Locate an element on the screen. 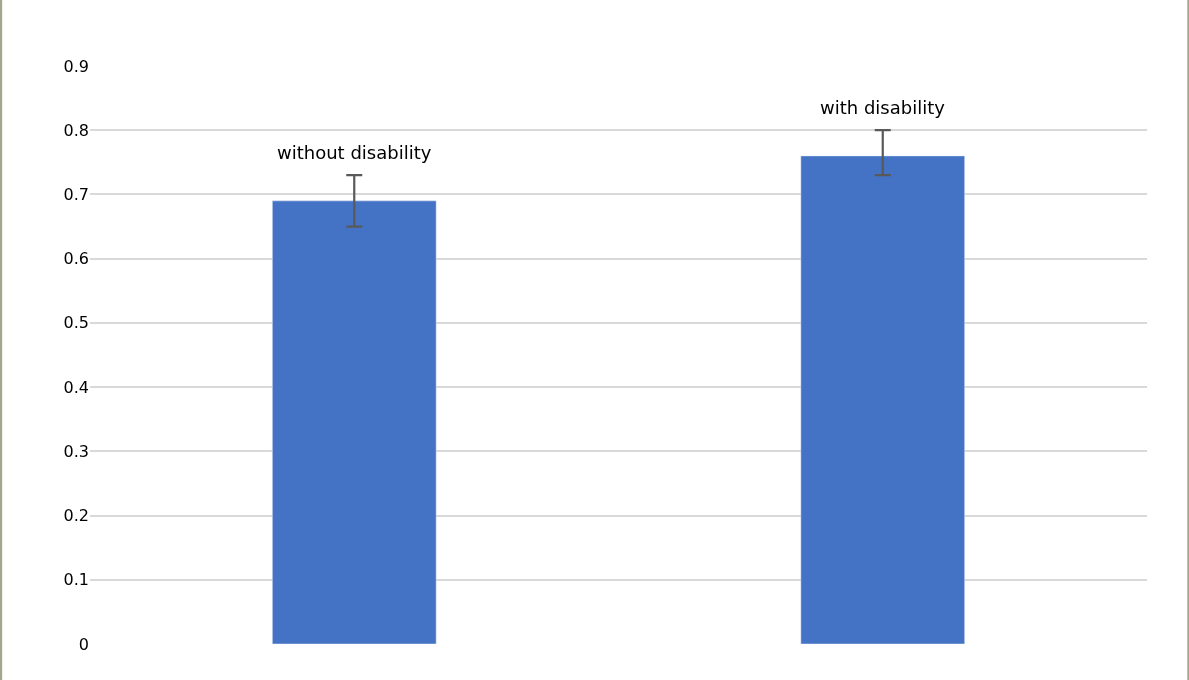  y-tick-label: 0.9 is located at coordinates (76, 66).